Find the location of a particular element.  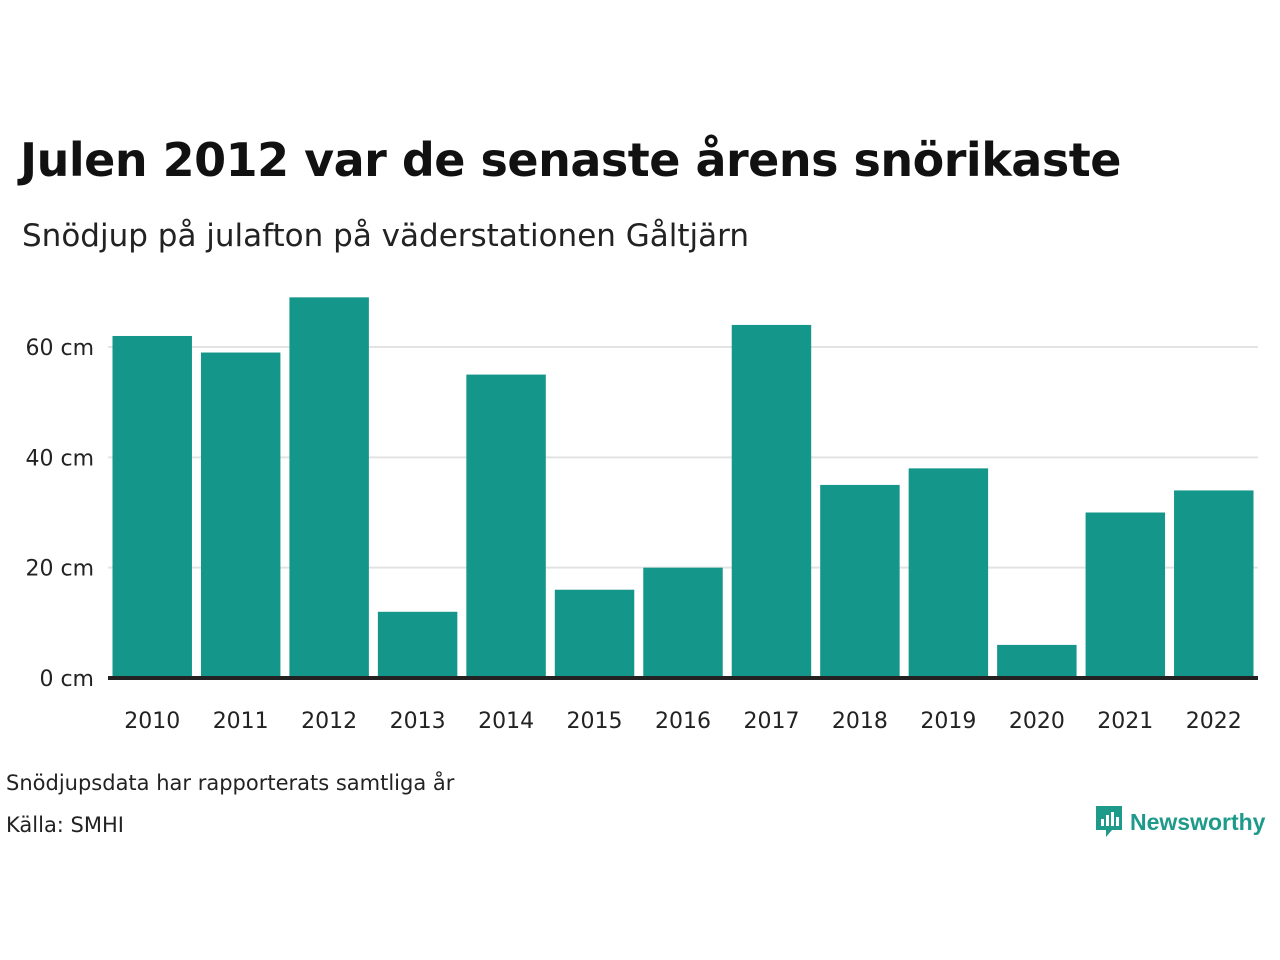

bar-2020 is located at coordinates (1037, 661).